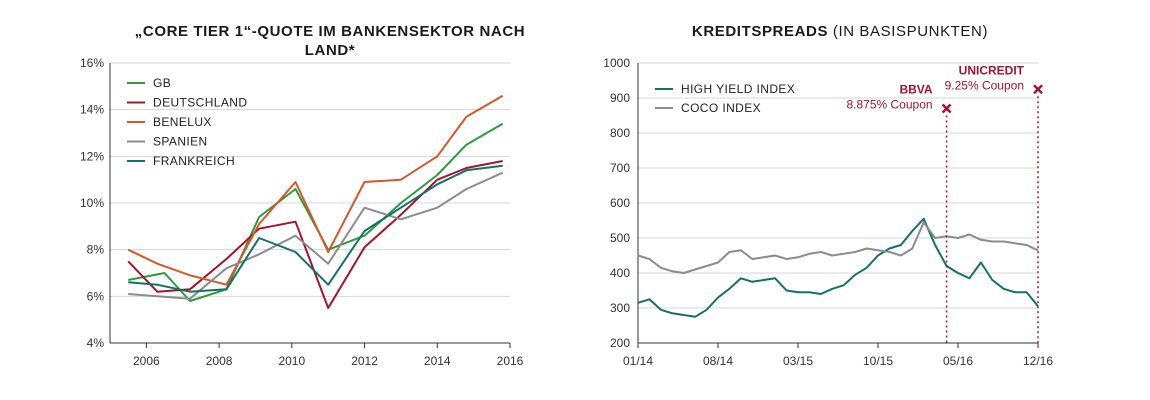  What do you see at coordinates (92, 156) in the screenshot?
I see `y-tick-label: 12%` at bounding box center [92, 156].